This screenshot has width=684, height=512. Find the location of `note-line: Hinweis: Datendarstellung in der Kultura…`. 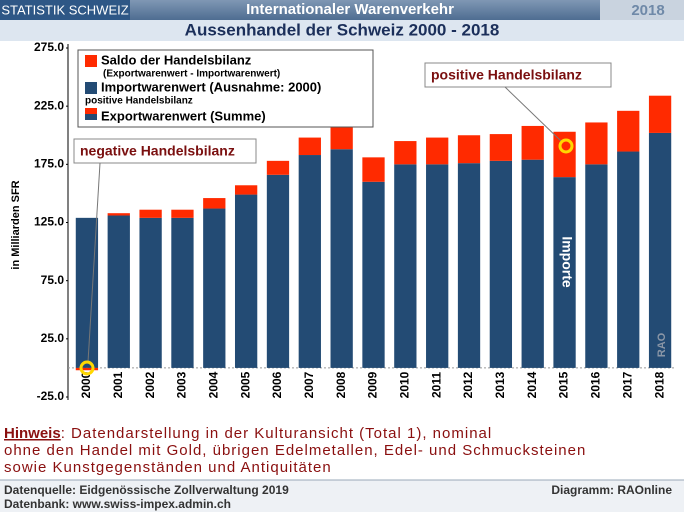

note-line: Hinweis: Datendarstellung in der Kultura… is located at coordinates (248, 433).